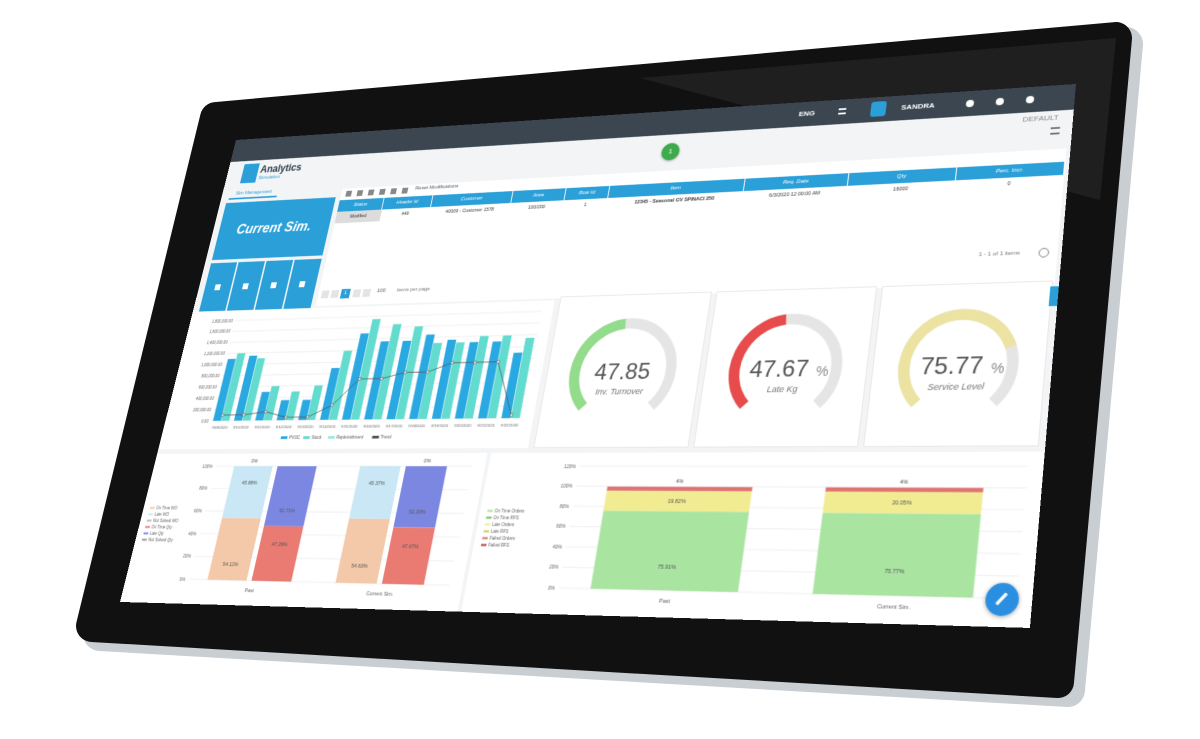 The height and width of the screenshot is (739, 1200). Describe the element at coordinates (807, 114) in the screenshot. I see `language: ENG` at that location.